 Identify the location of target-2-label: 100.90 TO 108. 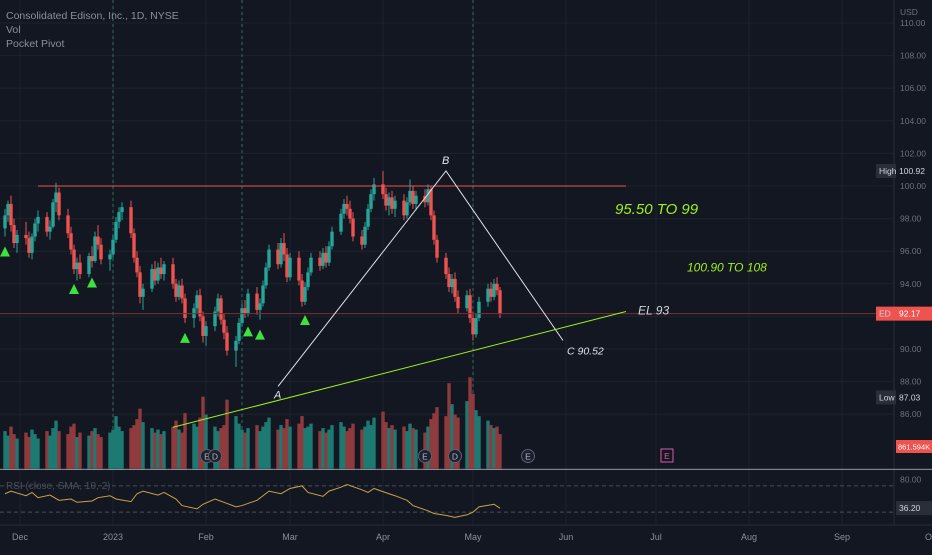
(727, 268).